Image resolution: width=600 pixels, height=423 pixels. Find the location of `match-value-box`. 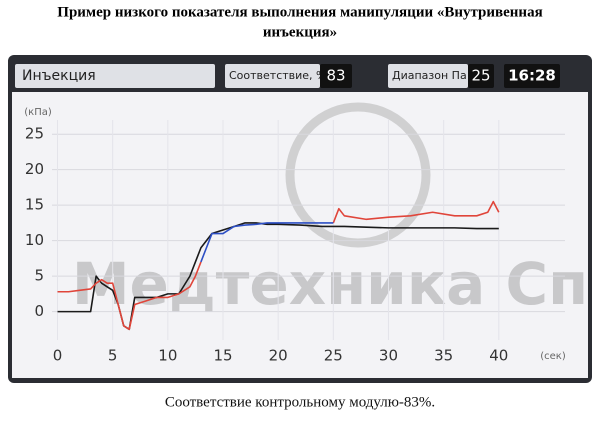

match-value-box is located at coordinates (336, 76).